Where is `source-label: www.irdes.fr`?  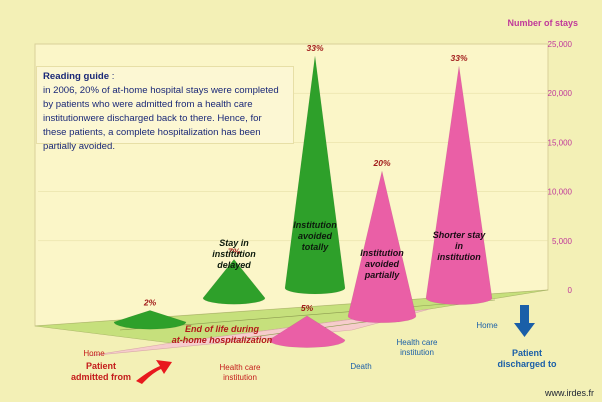 source-label: www.irdes.fr is located at coordinates (569, 393).